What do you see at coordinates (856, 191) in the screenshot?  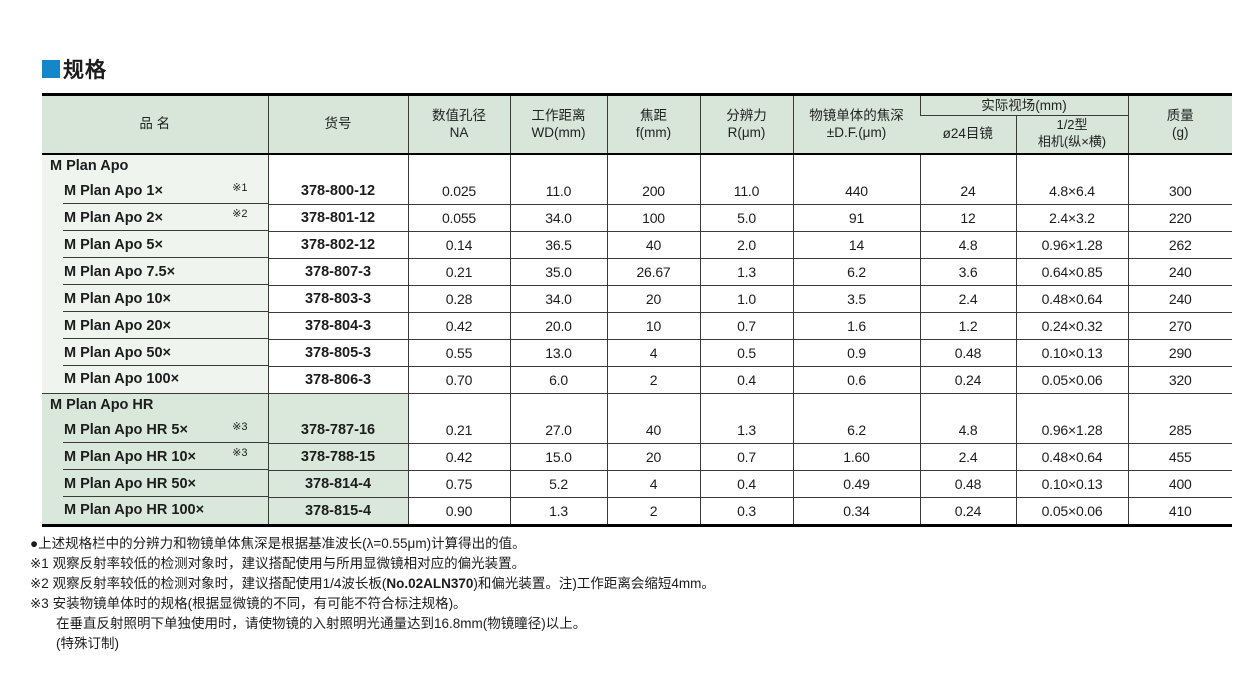 I see `cell-df: 440` at bounding box center [856, 191].